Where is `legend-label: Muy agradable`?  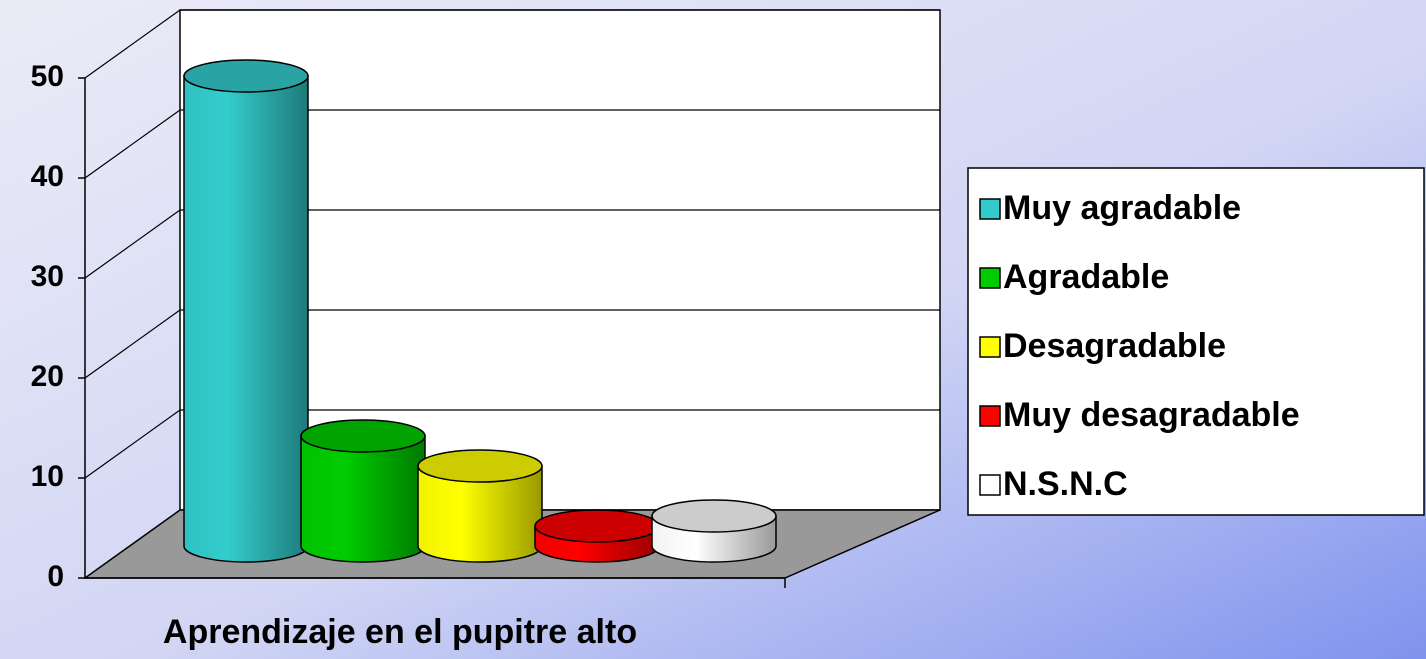
legend-label: Muy agradable is located at coordinates (1122, 208).